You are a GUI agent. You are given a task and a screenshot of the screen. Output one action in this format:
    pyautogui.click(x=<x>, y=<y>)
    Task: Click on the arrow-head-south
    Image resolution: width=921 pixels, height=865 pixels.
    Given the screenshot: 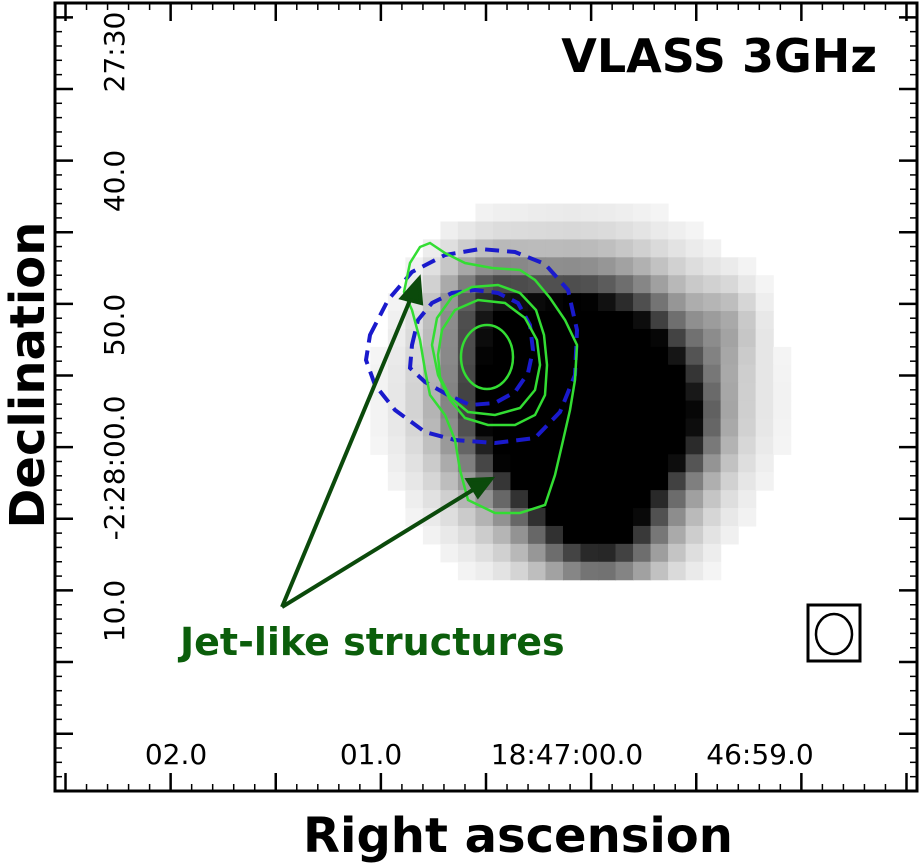 What is the action you would take?
    pyautogui.click(x=480, y=488)
    